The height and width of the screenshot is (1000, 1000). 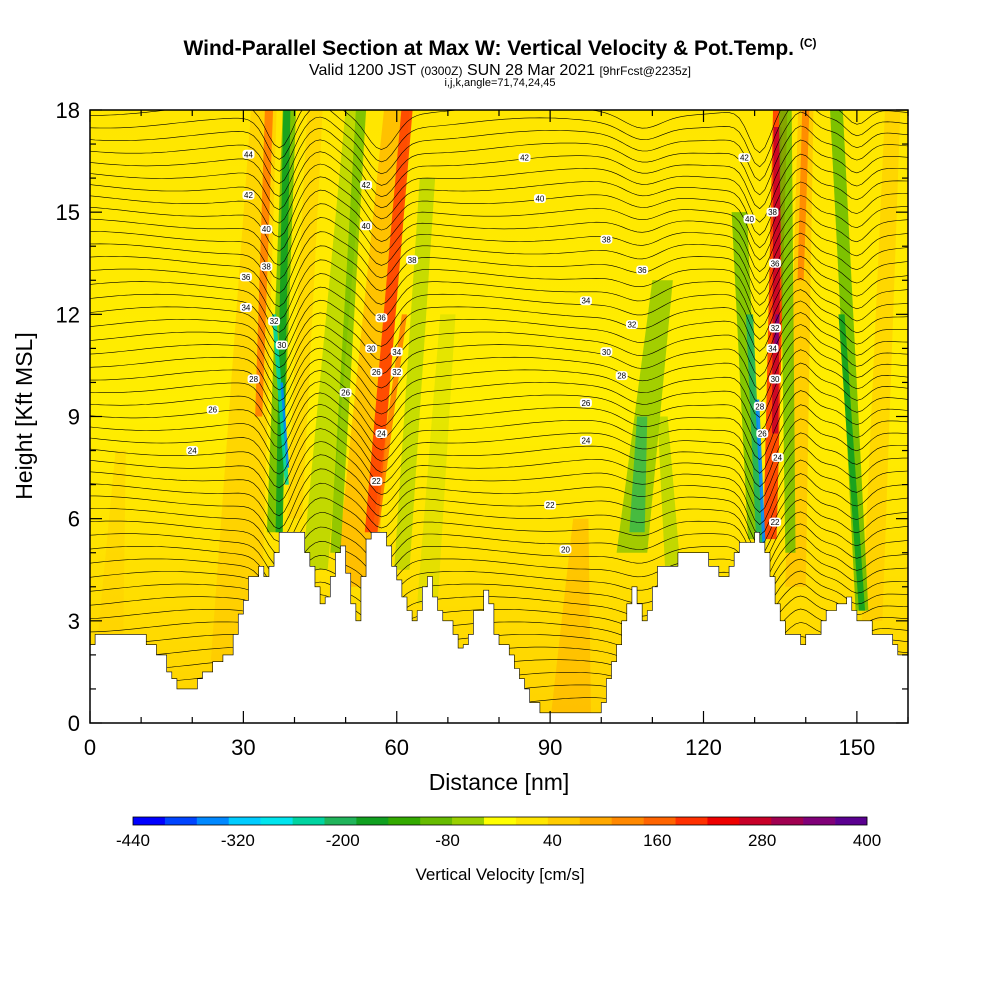 I want to click on contour-label: 40, so click(x=266, y=229).